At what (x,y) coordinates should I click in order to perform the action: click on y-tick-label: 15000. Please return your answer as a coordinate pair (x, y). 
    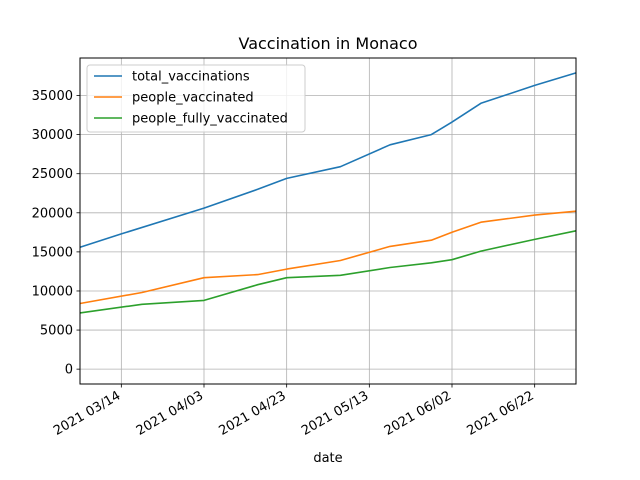
    Looking at the image, I should click on (52, 252).